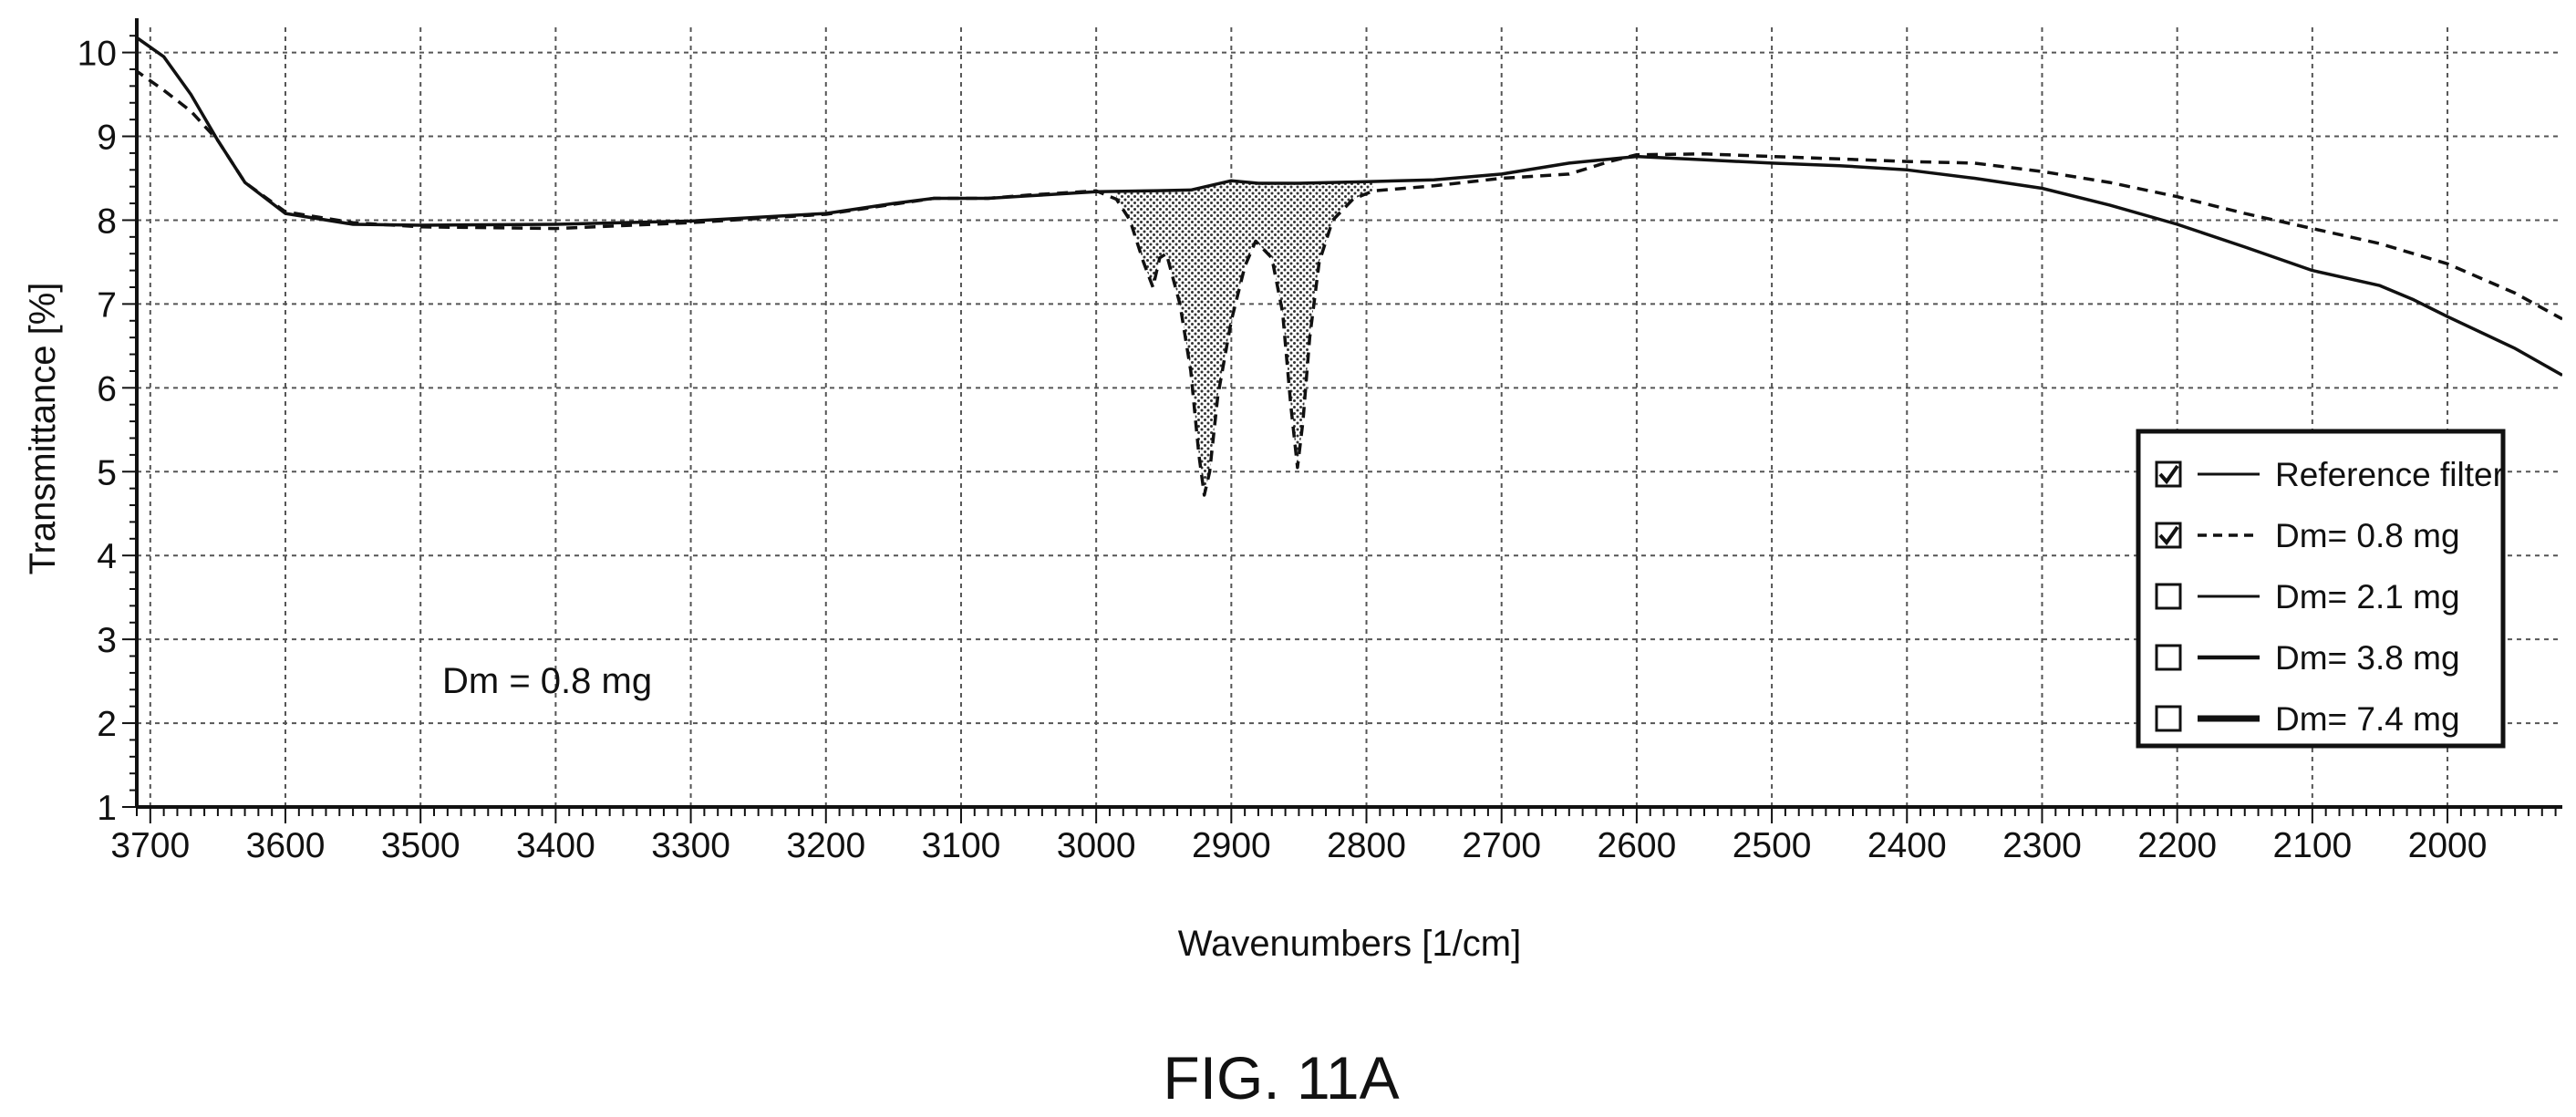  What do you see at coordinates (97, 55) in the screenshot?
I see `y-tick-label: 10` at bounding box center [97, 55].